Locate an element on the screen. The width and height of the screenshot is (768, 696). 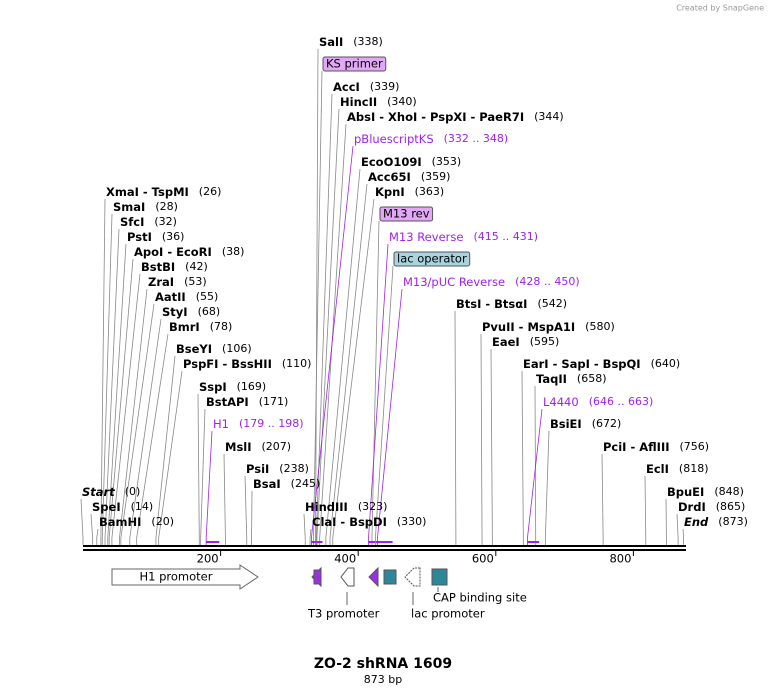
feature-arrow is located at coordinates (373, 577).